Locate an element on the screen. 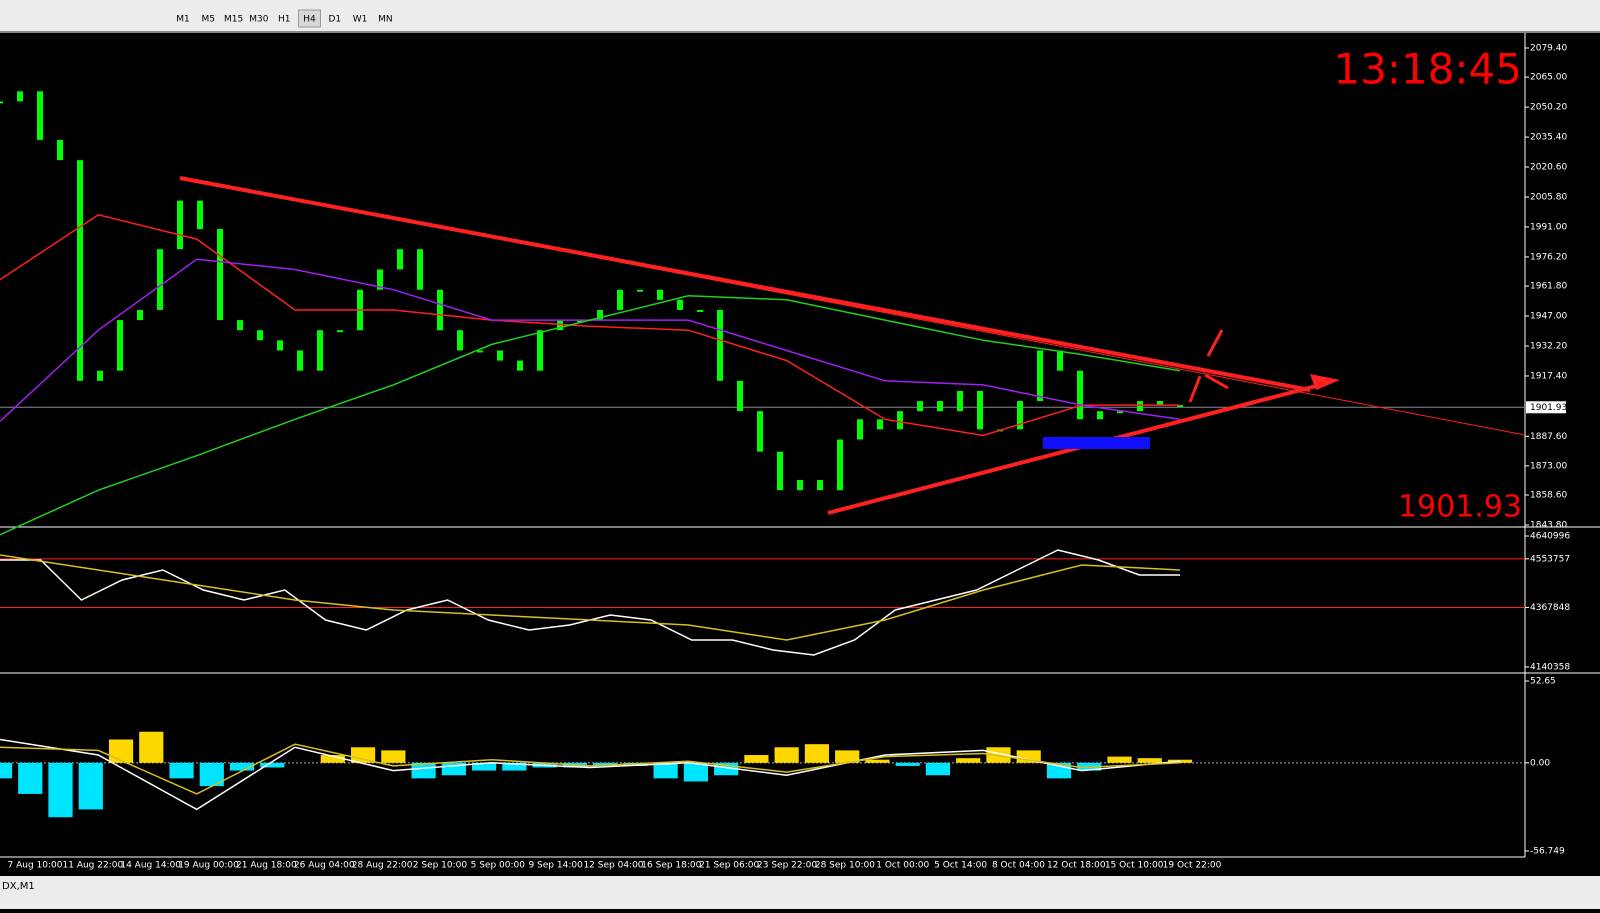 The height and width of the screenshot is (913, 1600). timeframe-button is located at coordinates (309, 18).